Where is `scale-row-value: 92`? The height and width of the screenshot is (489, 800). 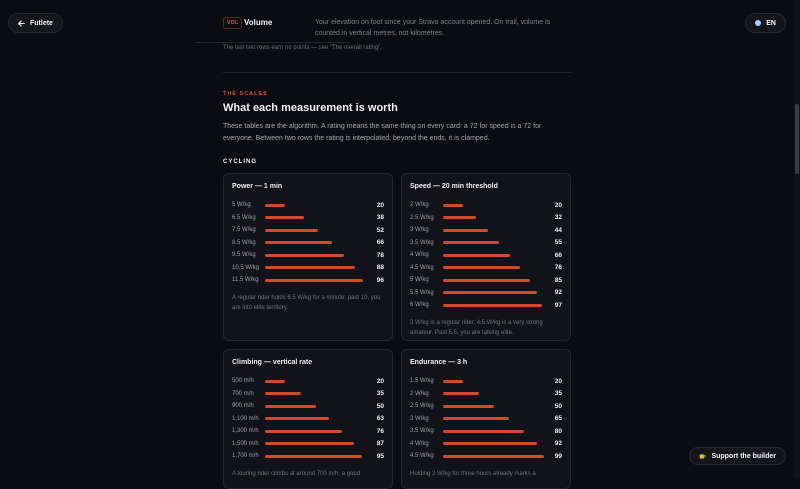 scale-row-value: 92 is located at coordinates (558, 293).